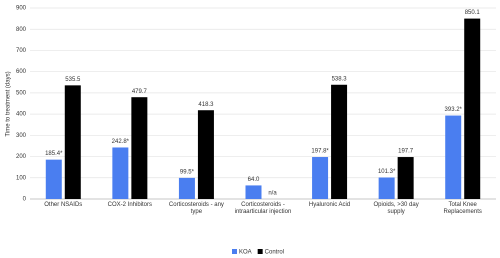  What do you see at coordinates (329, 205) in the screenshot?
I see `x-tick-label: Hyaluronic Acid` at bounding box center [329, 205].